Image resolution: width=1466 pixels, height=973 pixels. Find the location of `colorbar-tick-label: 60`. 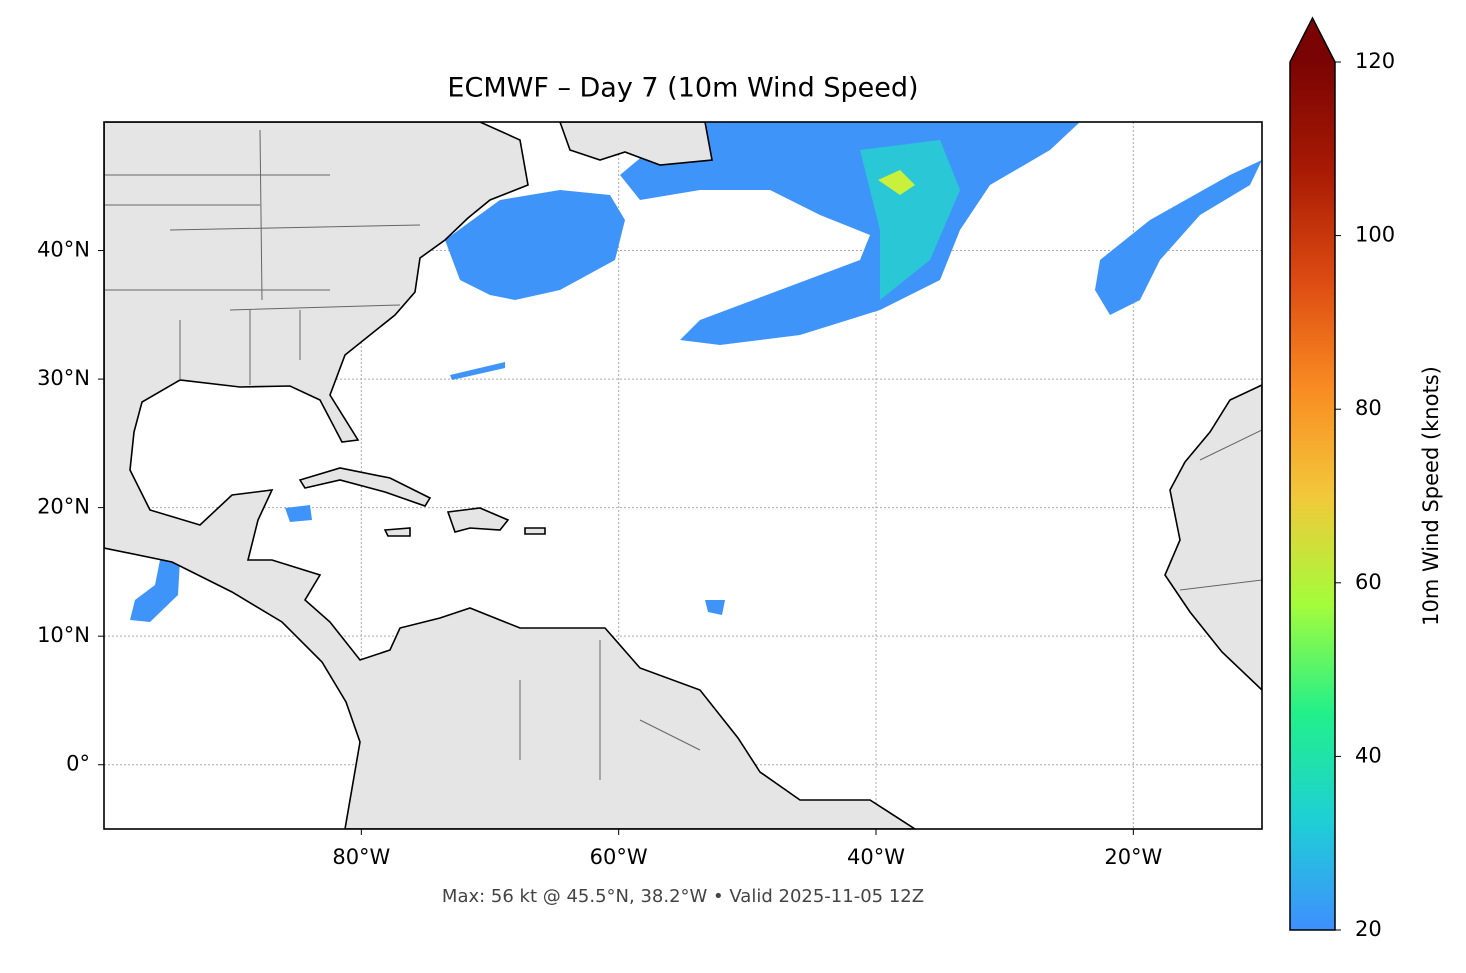

colorbar-tick-label: 60 is located at coordinates (1368, 582).